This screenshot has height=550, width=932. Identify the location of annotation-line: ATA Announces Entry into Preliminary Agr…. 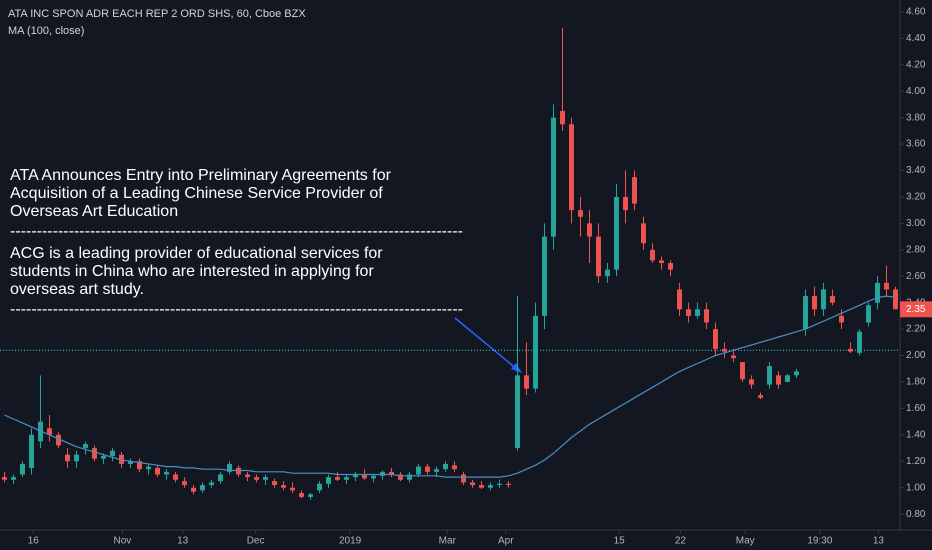
(201, 175).